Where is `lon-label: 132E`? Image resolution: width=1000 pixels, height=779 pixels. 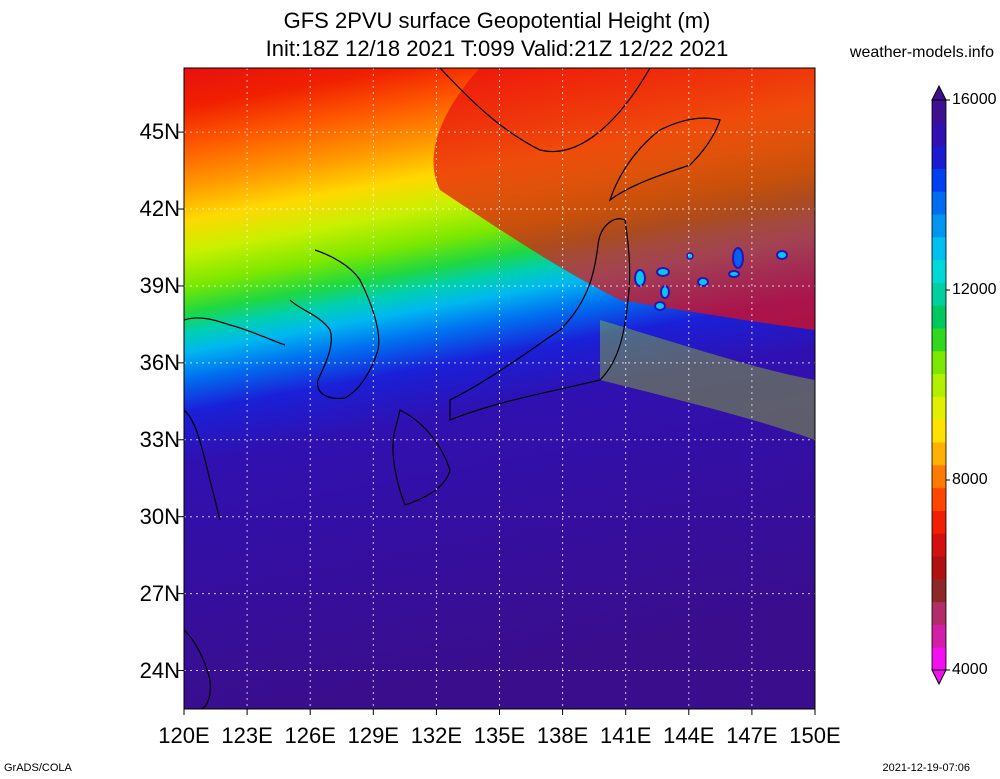
lon-label: 132E is located at coordinates (436, 735).